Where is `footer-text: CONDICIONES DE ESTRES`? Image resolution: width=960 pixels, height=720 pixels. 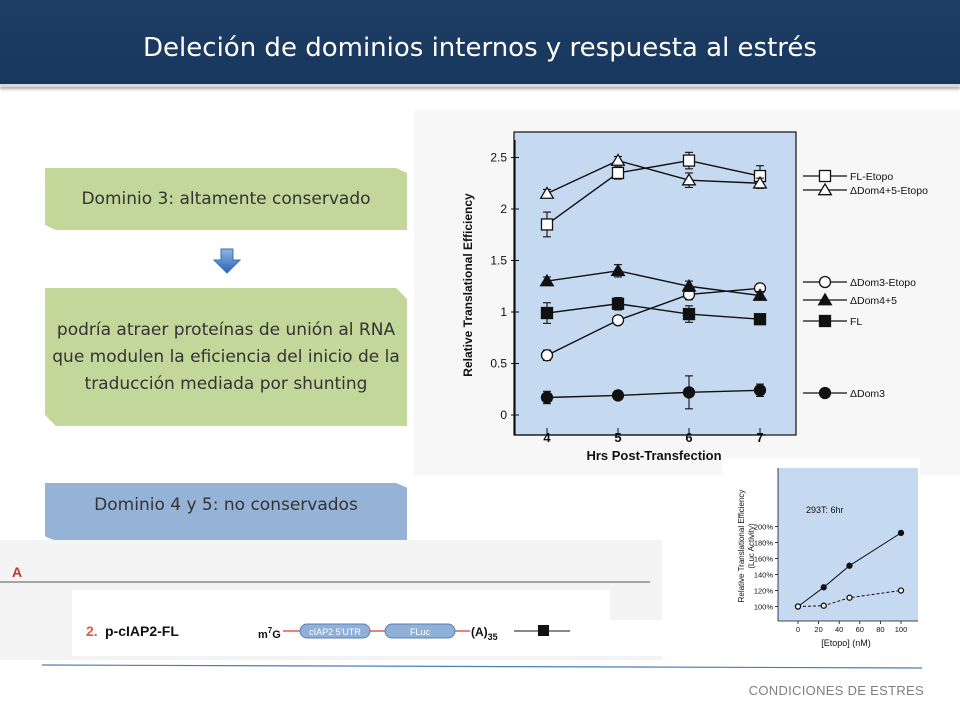
footer-text: CONDICIONES DE ESTRES is located at coordinates (836, 690).